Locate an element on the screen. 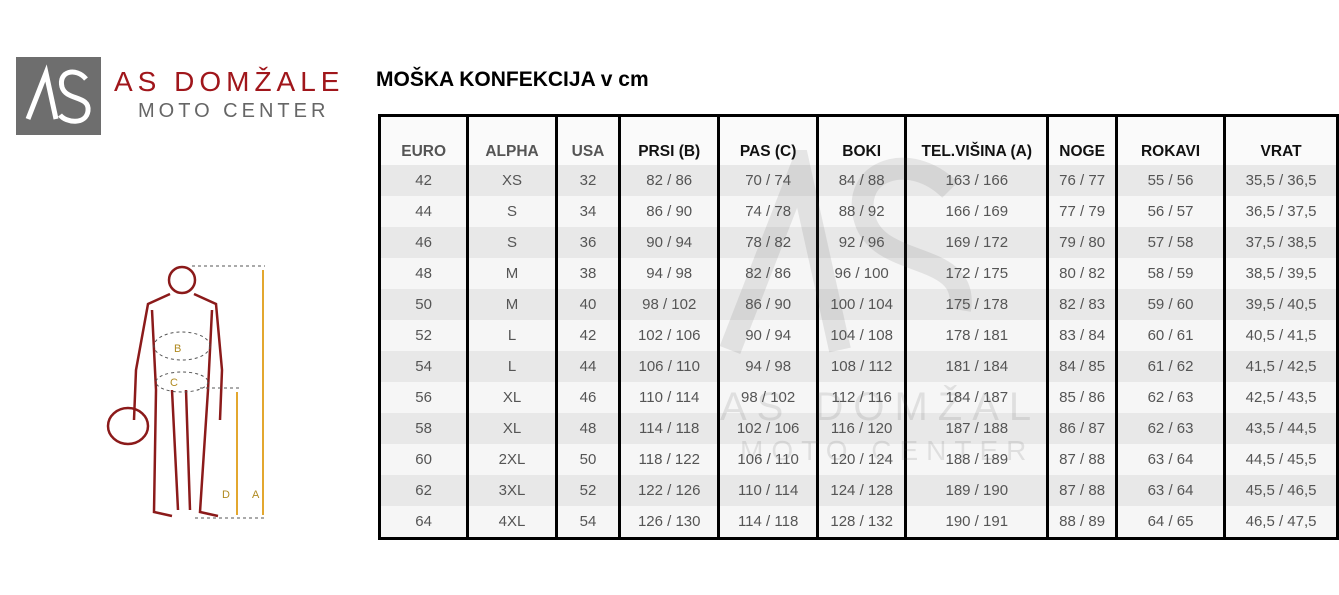  label-a: A is located at coordinates (256, 495).